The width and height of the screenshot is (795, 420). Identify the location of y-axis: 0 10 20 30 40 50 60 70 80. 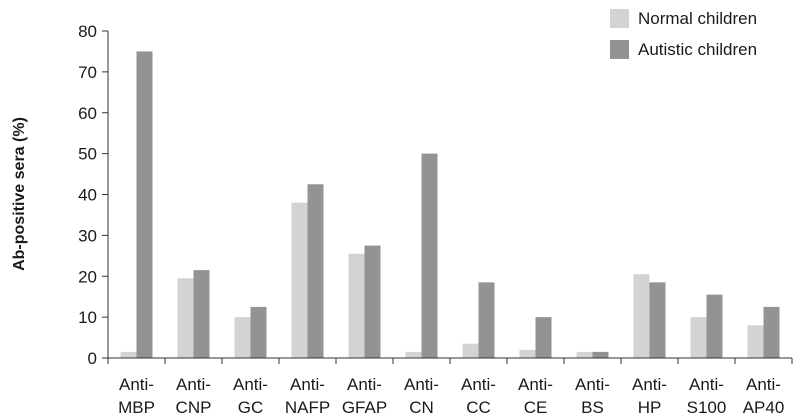
(93, 195).